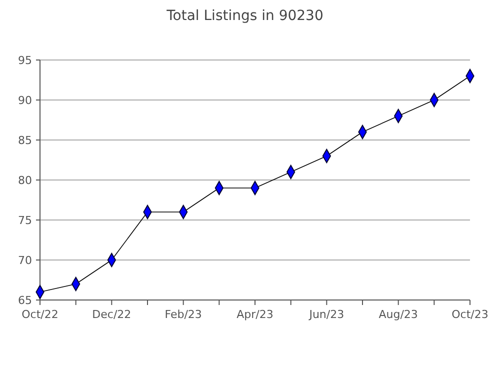 This screenshot has width=490, height=380. What do you see at coordinates (25, 140) in the screenshot?
I see `y-tick-label: 85` at bounding box center [25, 140].